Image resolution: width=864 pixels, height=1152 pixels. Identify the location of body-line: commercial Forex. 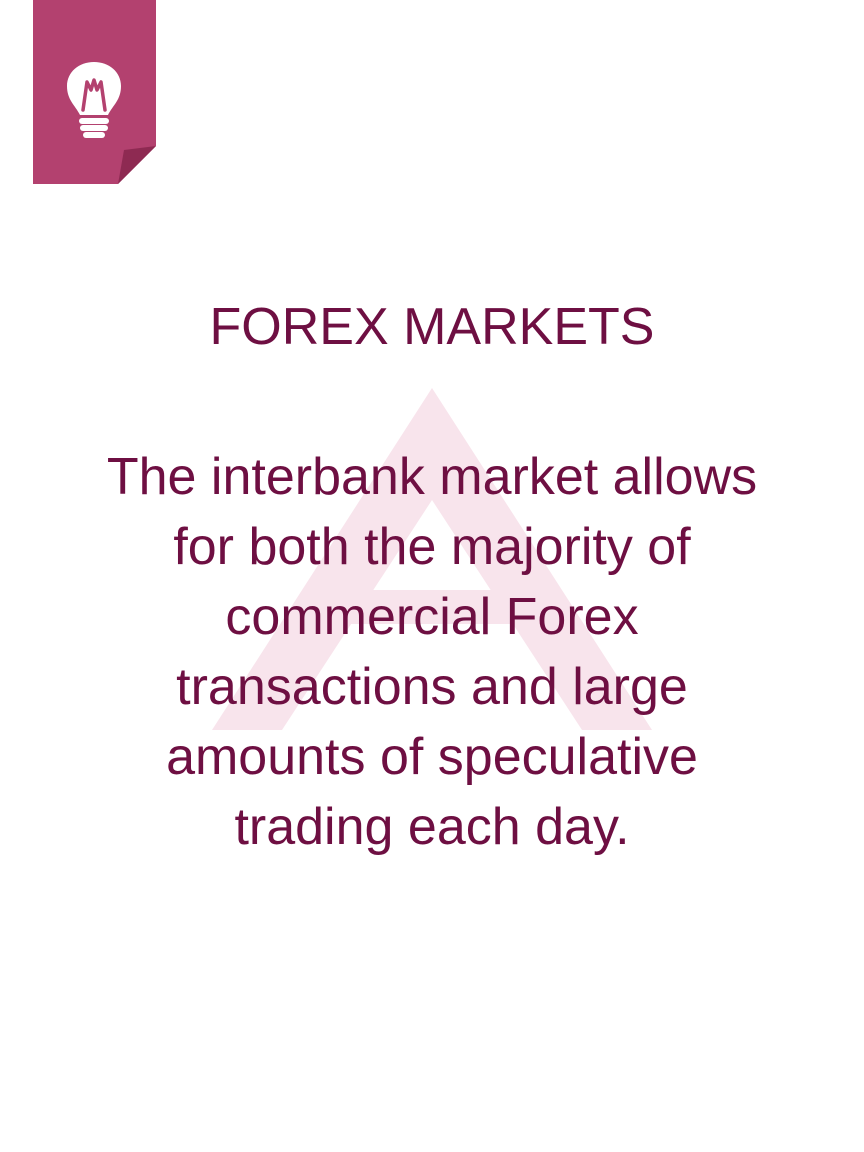
(432, 617).